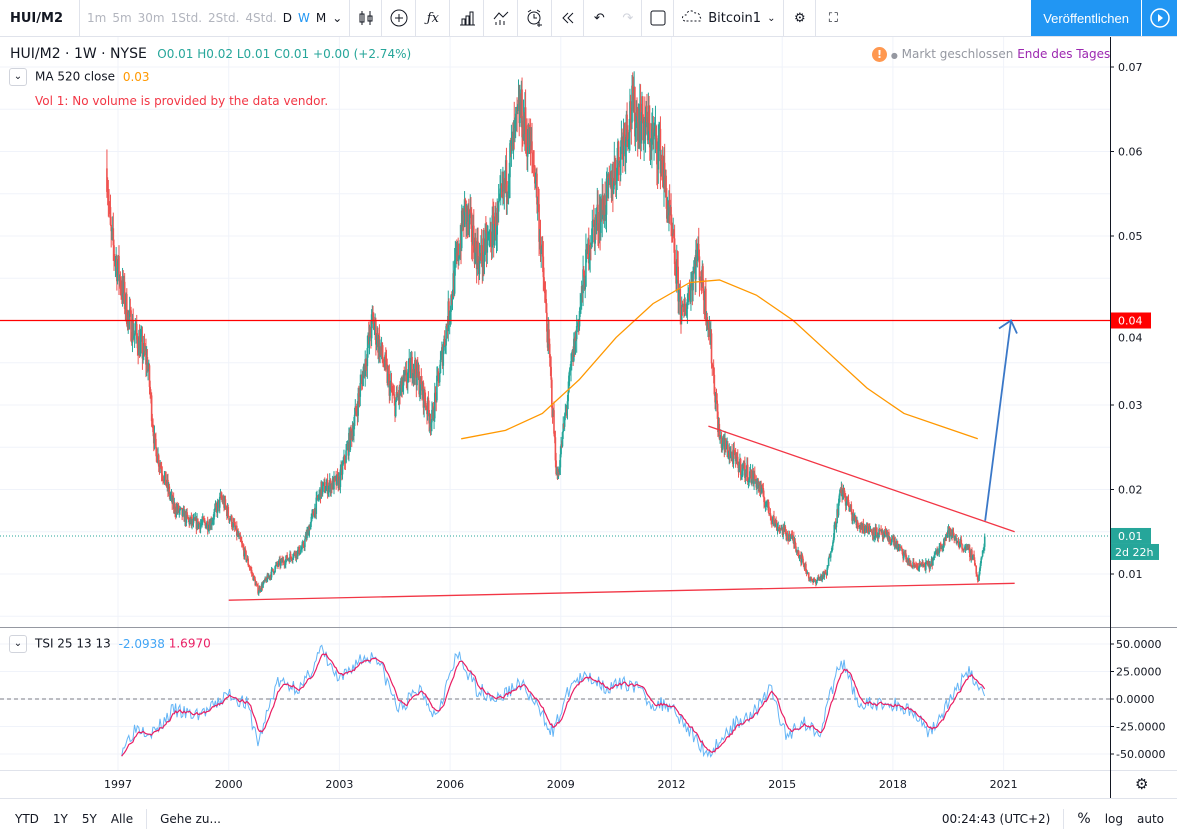 Image resolution: width=1177 pixels, height=838 pixels. I want to click on fullscreen-layout-icon, so click(658, 18).